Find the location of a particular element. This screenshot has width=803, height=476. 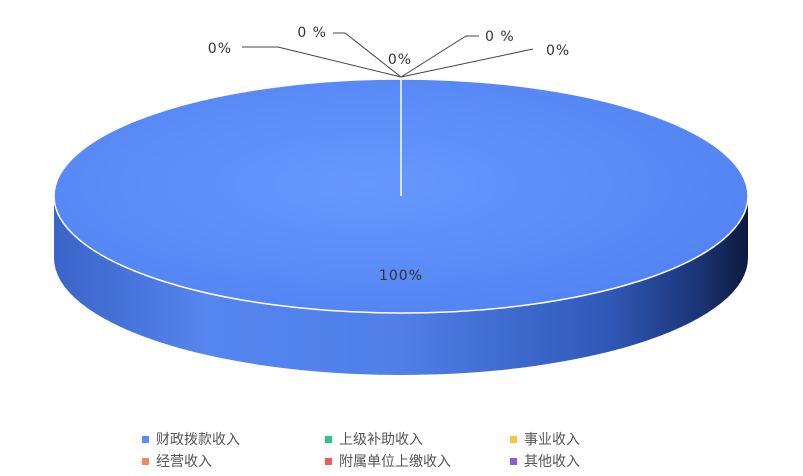

legend-item: 事业收入 is located at coordinates (545, 440).